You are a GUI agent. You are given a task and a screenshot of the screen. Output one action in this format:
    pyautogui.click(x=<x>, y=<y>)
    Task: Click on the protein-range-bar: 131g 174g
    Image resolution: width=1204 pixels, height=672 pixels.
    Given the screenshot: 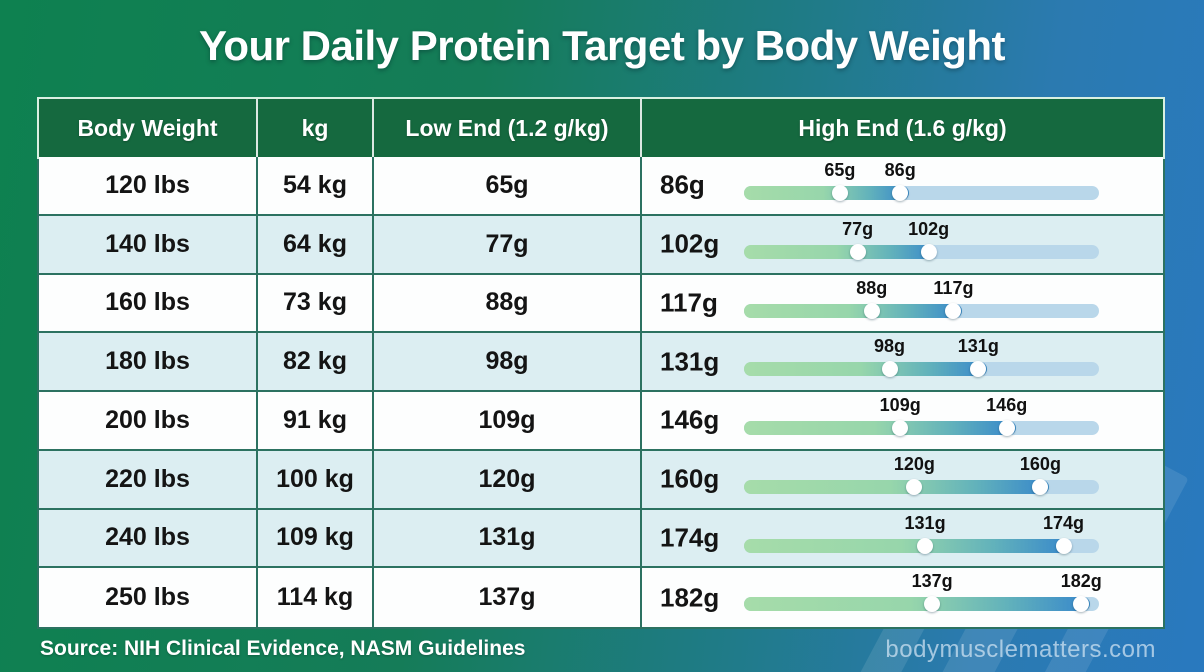 What is the action you would take?
    pyautogui.click(x=921, y=538)
    